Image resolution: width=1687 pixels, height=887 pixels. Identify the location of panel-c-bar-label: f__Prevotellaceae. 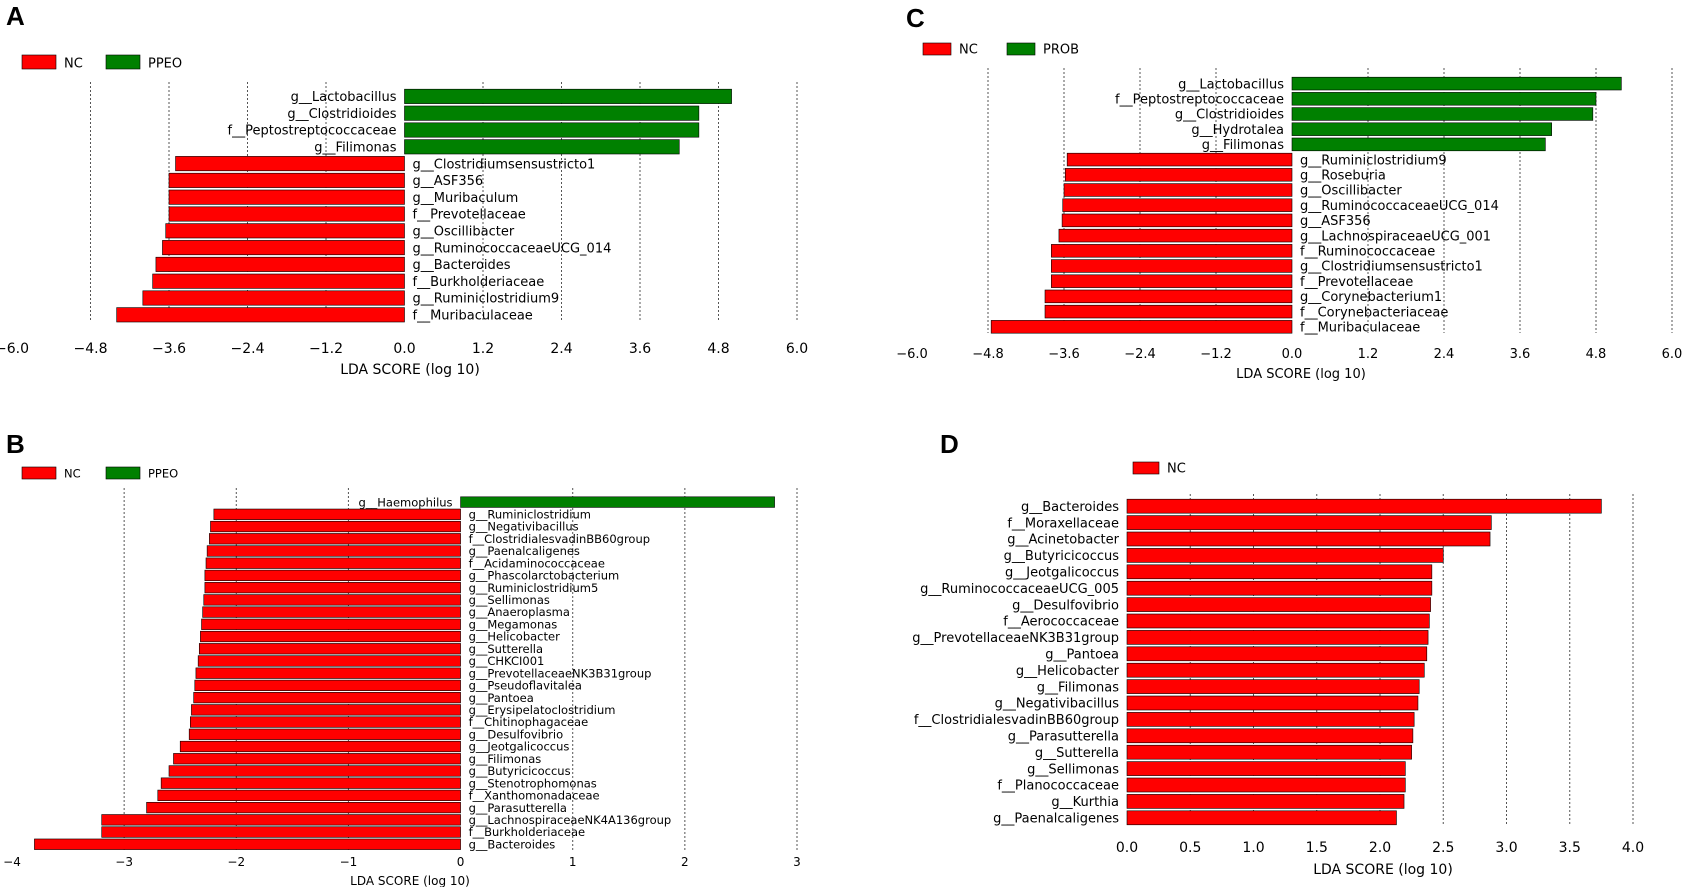
(1356, 282).